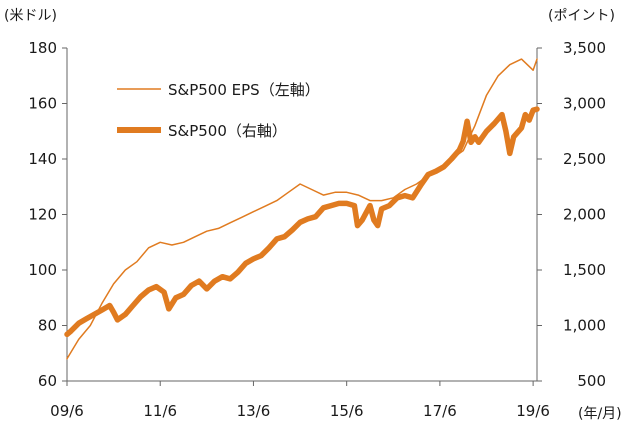 The image size is (641, 426). Describe the element at coordinates (218, 110) in the screenshot. I see `legend: S&P500 EPS（左軸） S&P500（右軸）` at that location.